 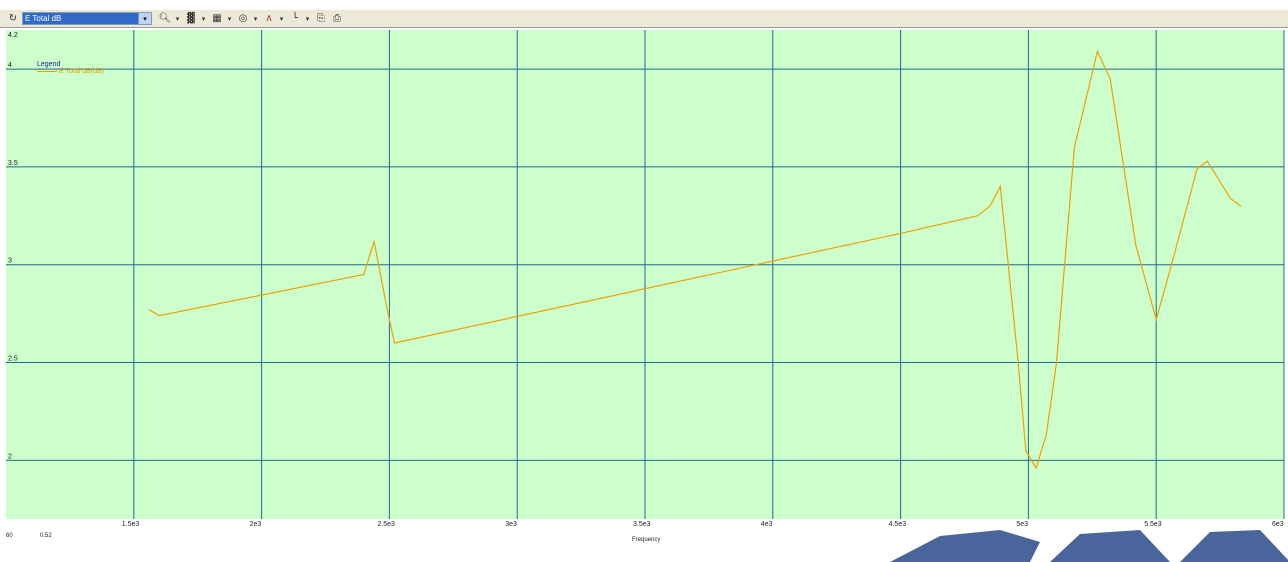 What do you see at coordinates (256, 524) in the screenshot?
I see `x-tick-label: 2e3` at bounding box center [256, 524].